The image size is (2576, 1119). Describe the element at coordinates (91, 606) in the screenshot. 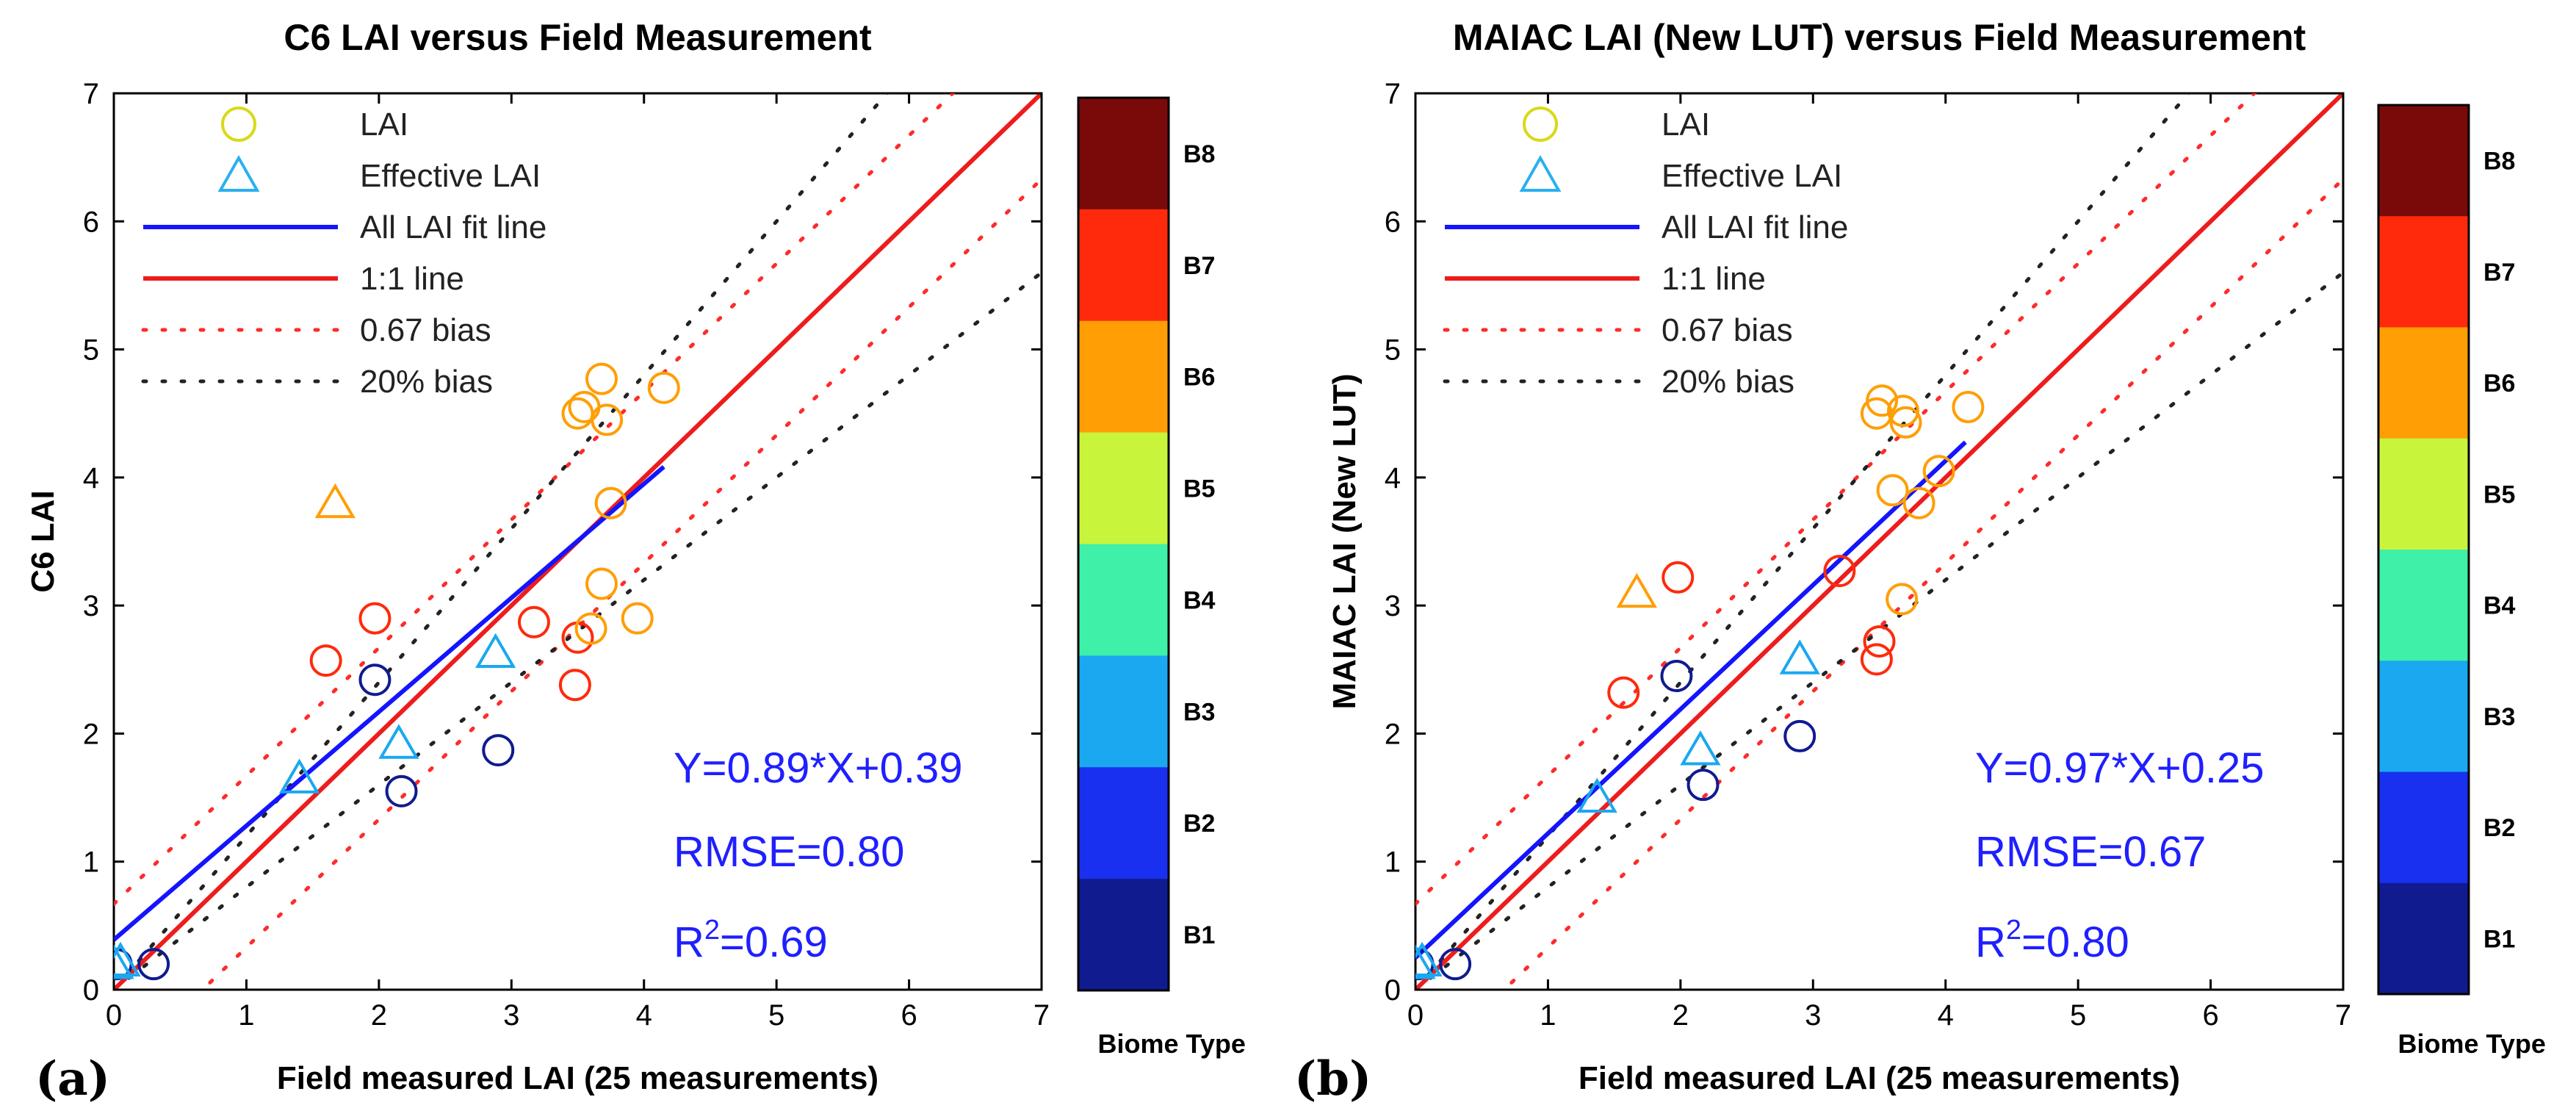

I see `y-tick-label: 3` at that location.